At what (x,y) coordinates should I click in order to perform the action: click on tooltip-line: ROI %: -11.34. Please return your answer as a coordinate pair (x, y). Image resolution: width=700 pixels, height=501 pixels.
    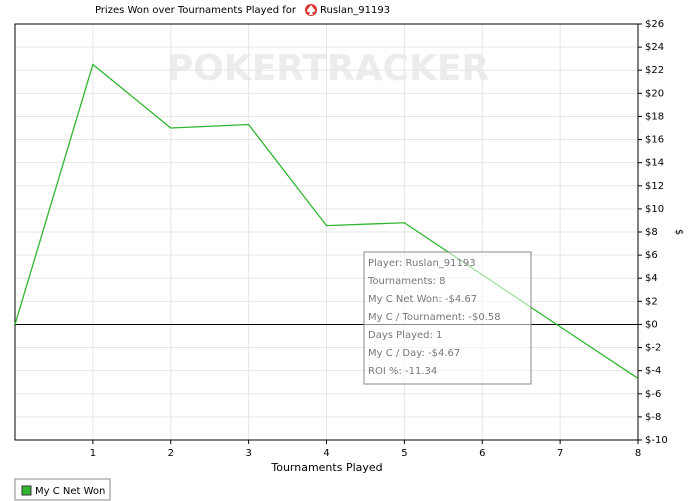
    Looking at the image, I should click on (402, 371).